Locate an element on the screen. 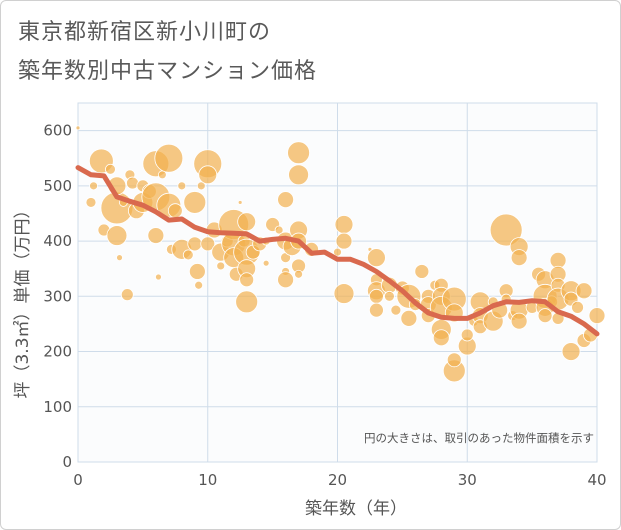  y-tick-label: 0 is located at coordinates (67, 462).